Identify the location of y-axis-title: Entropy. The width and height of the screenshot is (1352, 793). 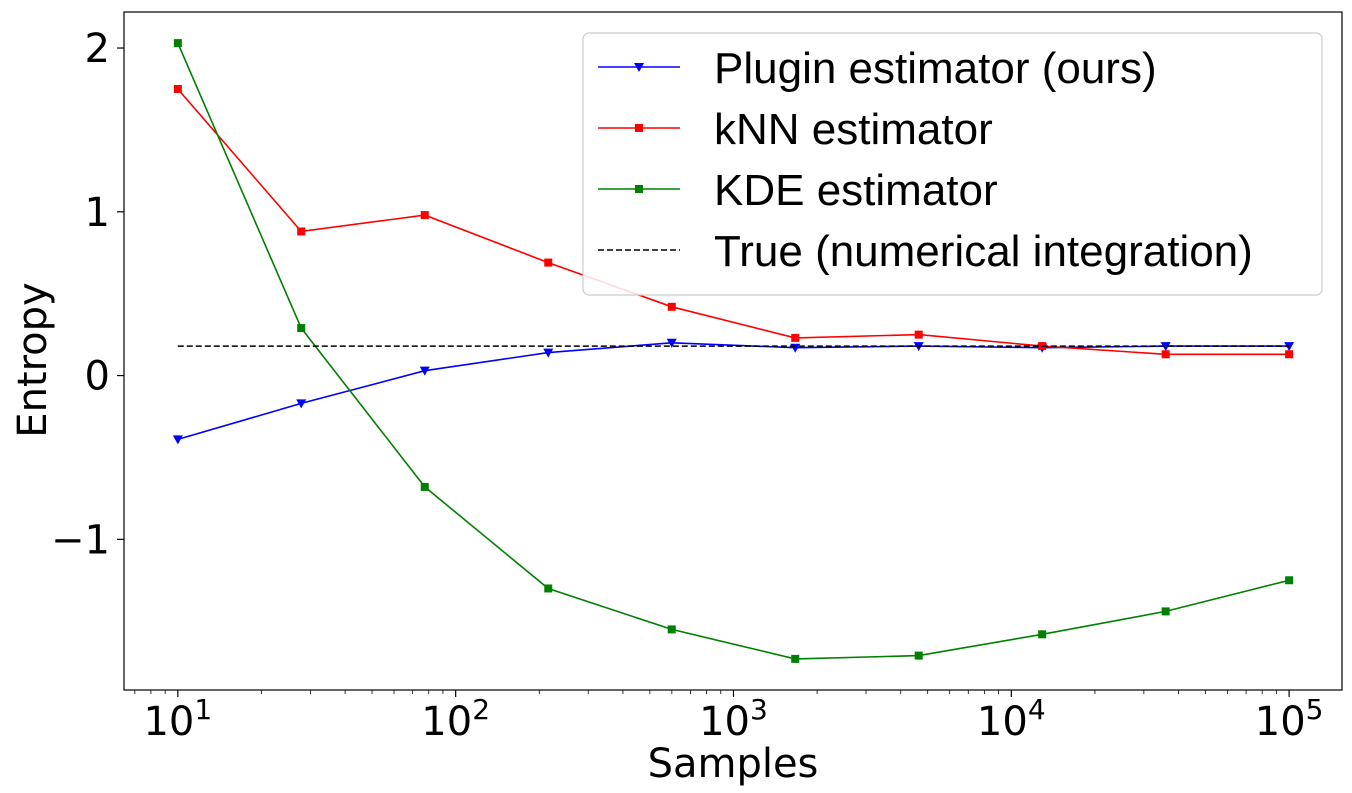
(33, 359).